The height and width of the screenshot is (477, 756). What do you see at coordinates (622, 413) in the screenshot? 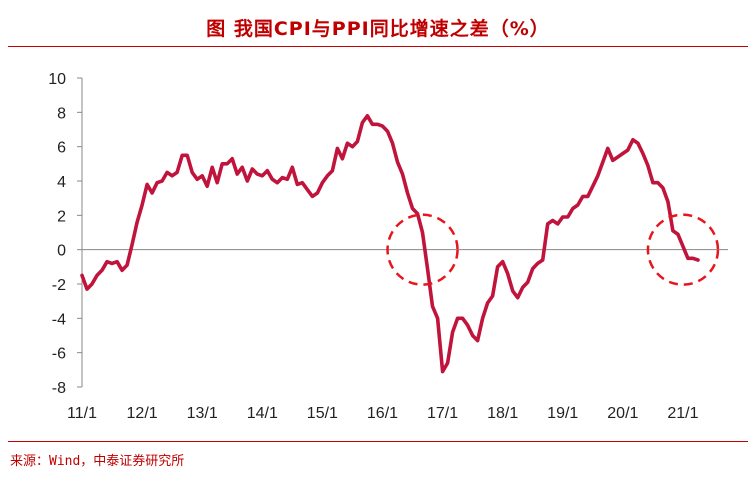
I see `x-tick-label: 20/1` at bounding box center [622, 413].